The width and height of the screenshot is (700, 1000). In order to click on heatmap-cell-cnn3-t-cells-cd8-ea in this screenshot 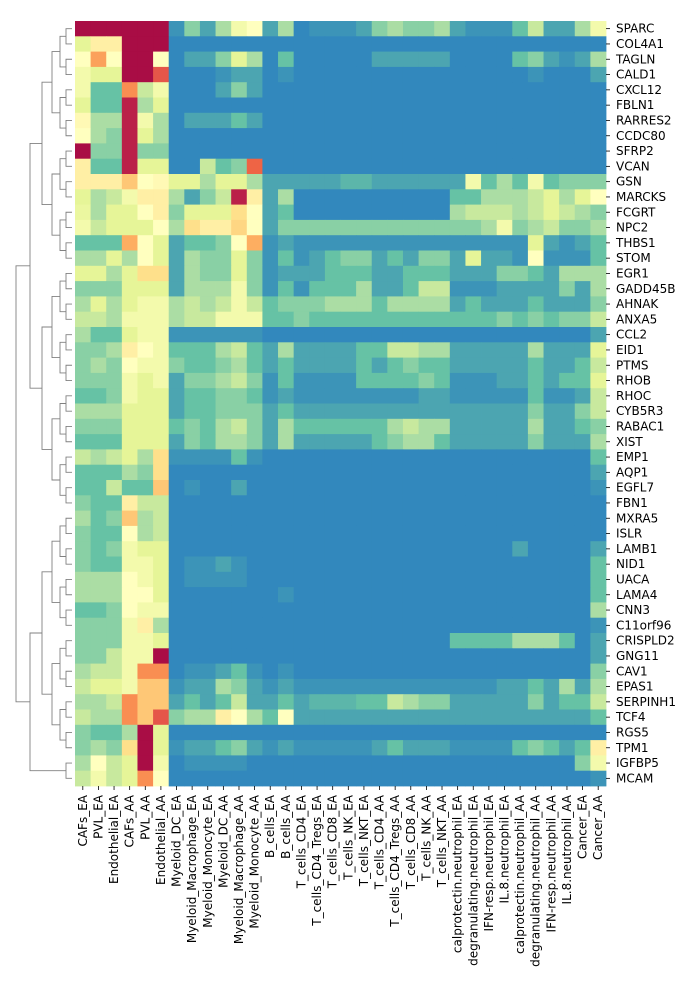, I will do `click(332, 610)`.